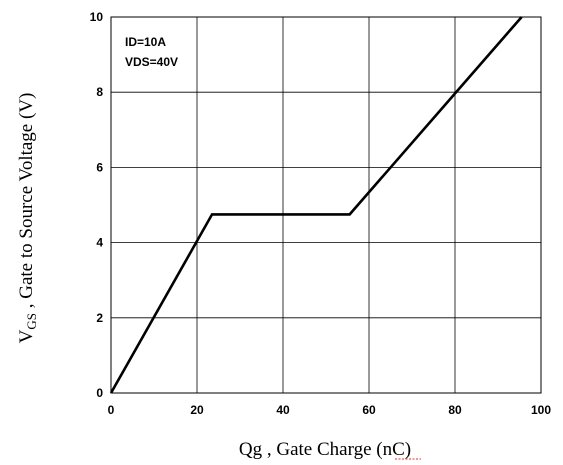 Image resolution: width=563 pixels, height=465 pixels. Describe the element at coordinates (111, 410) in the screenshot. I see `x-tick-label: 0` at that location.